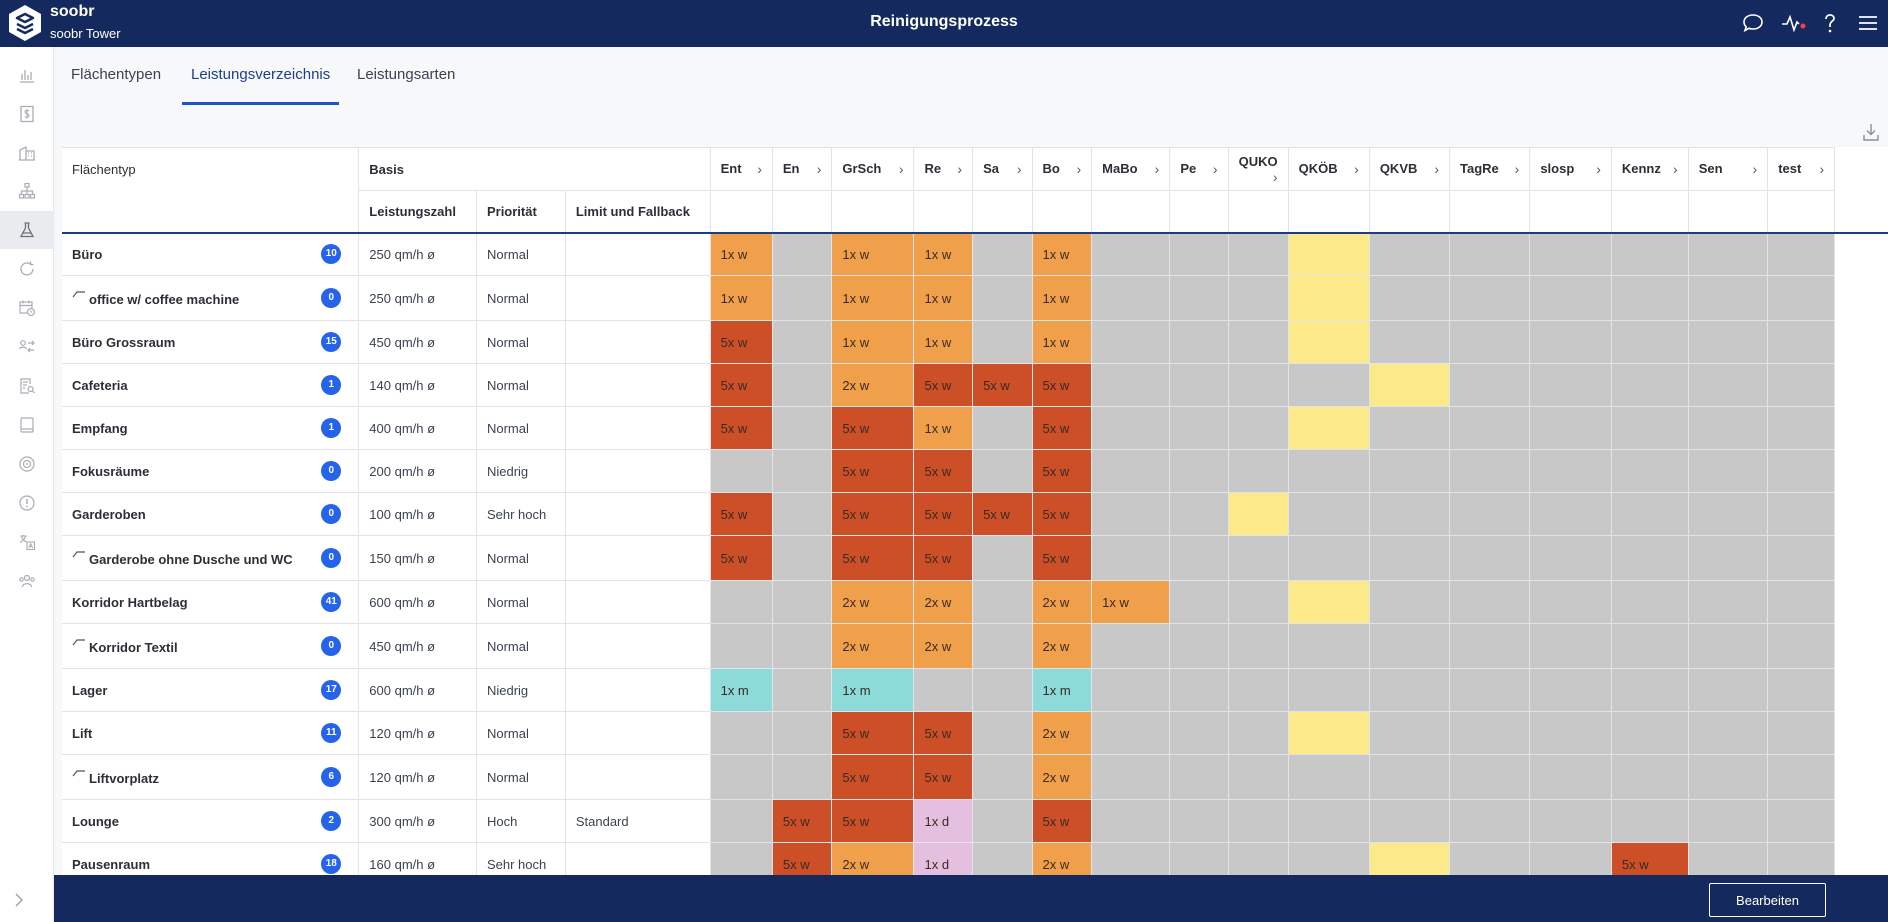 This screenshot has height=922, width=1888. I want to click on service-frequency-cell: 1x m, so click(741, 690).